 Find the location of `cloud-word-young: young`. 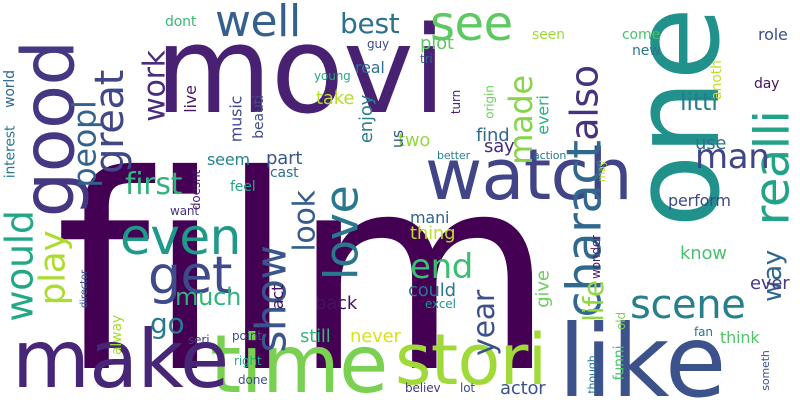

cloud-word-young: young is located at coordinates (332, 76).